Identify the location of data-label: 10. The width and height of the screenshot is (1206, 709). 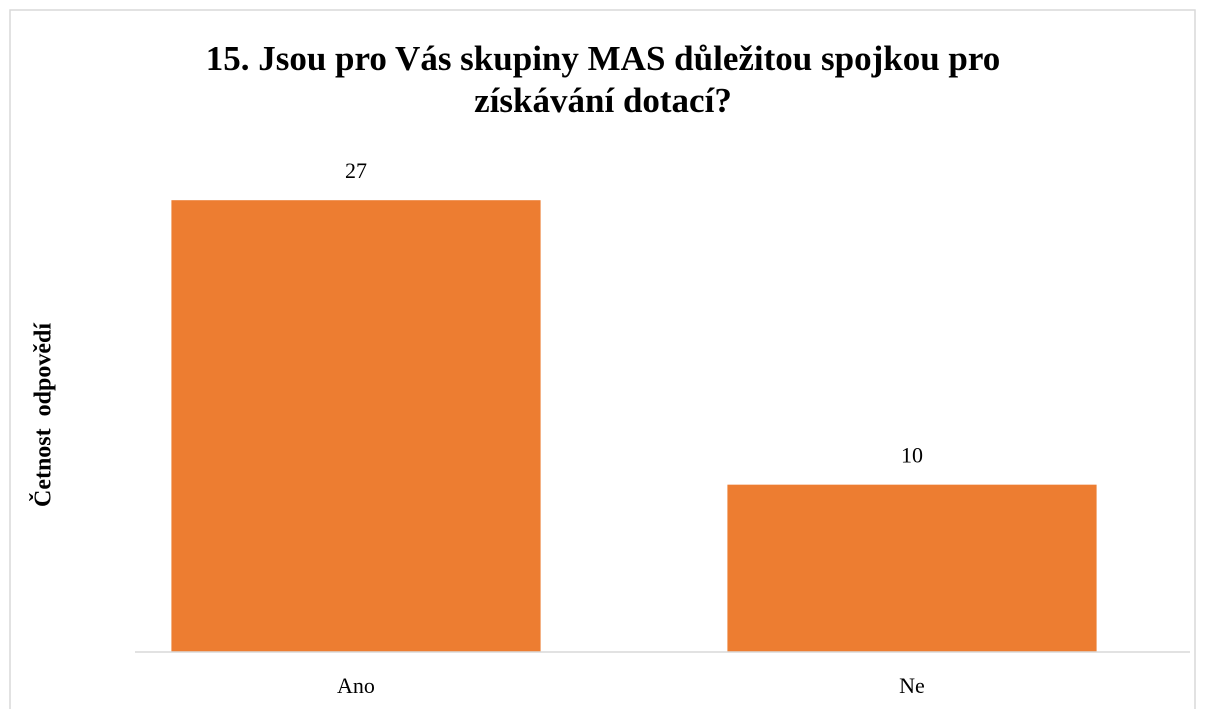
(912, 455).